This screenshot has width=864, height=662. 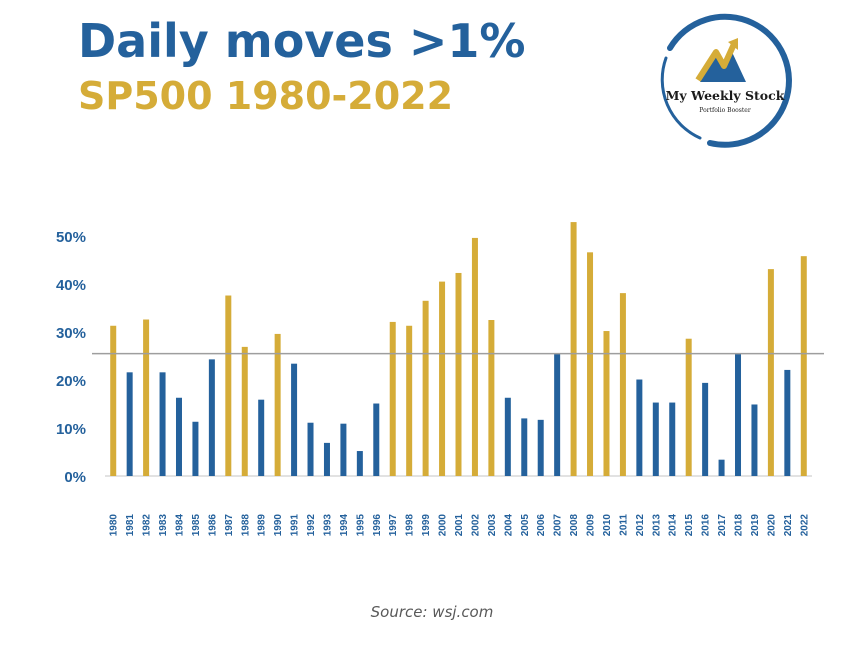 I want to click on bar-1981, so click(x=129, y=424).